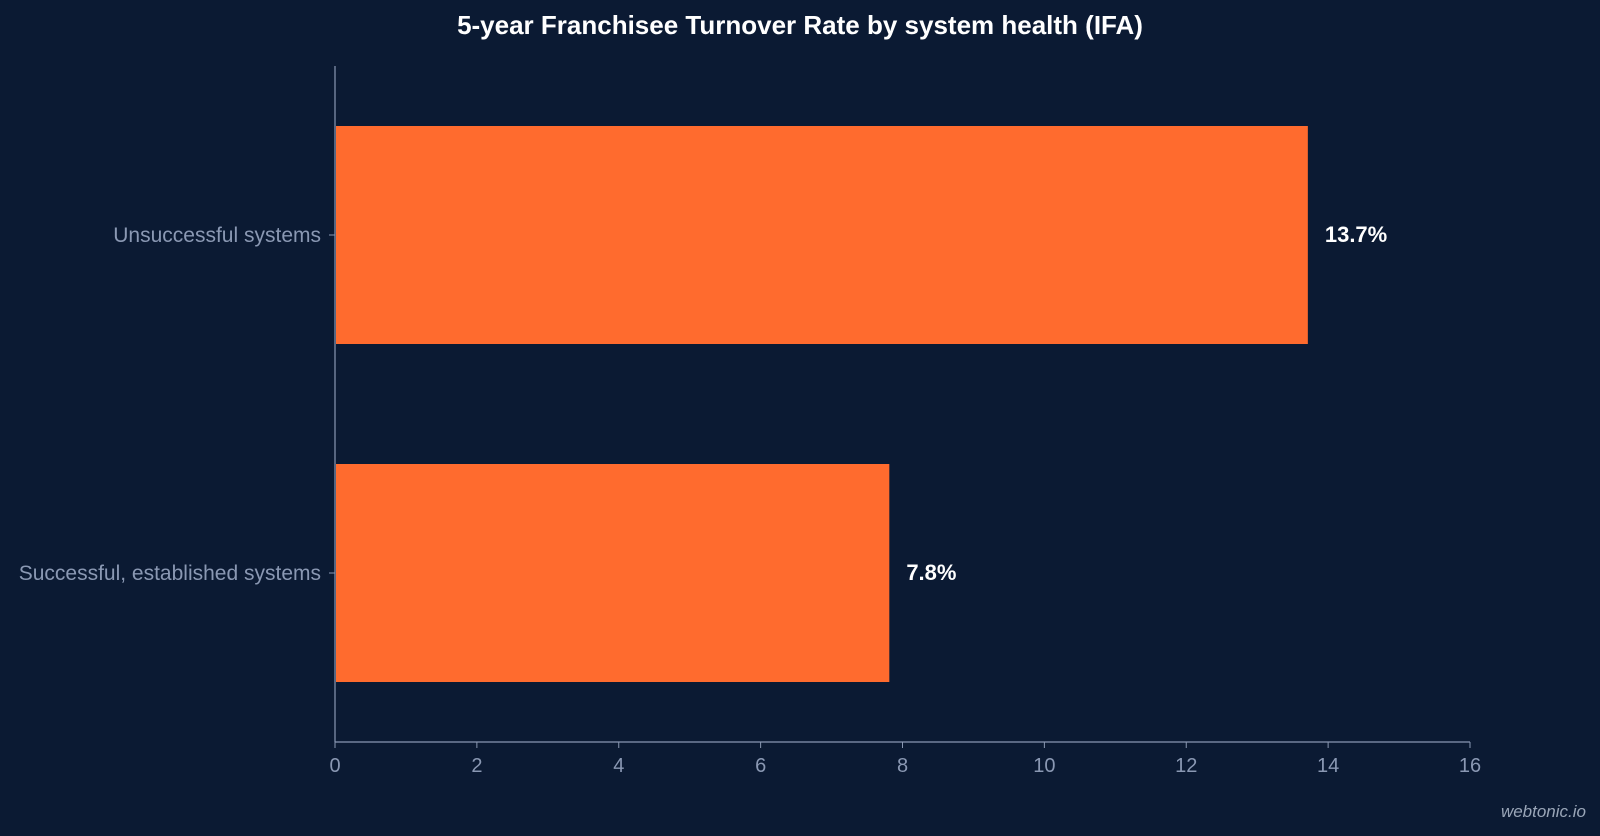 The height and width of the screenshot is (836, 1600). Describe the element at coordinates (170, 573) in the screenshot. I see `category-label: Successful, established systems` at that location.